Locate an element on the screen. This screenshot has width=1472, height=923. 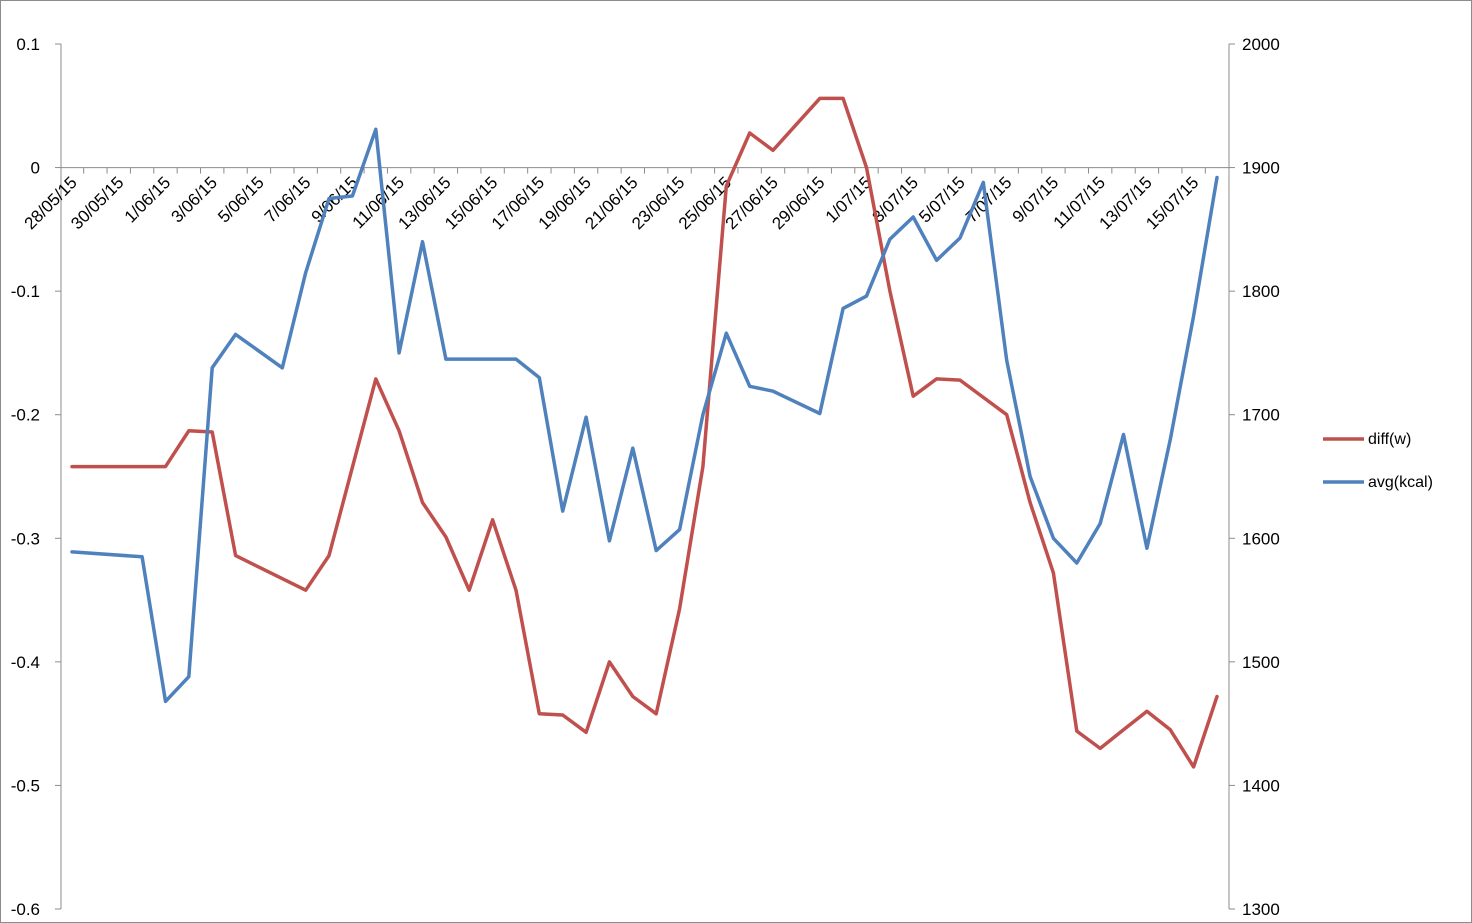
right-tick-label: 2000 is located at coordinates (1261, 44).